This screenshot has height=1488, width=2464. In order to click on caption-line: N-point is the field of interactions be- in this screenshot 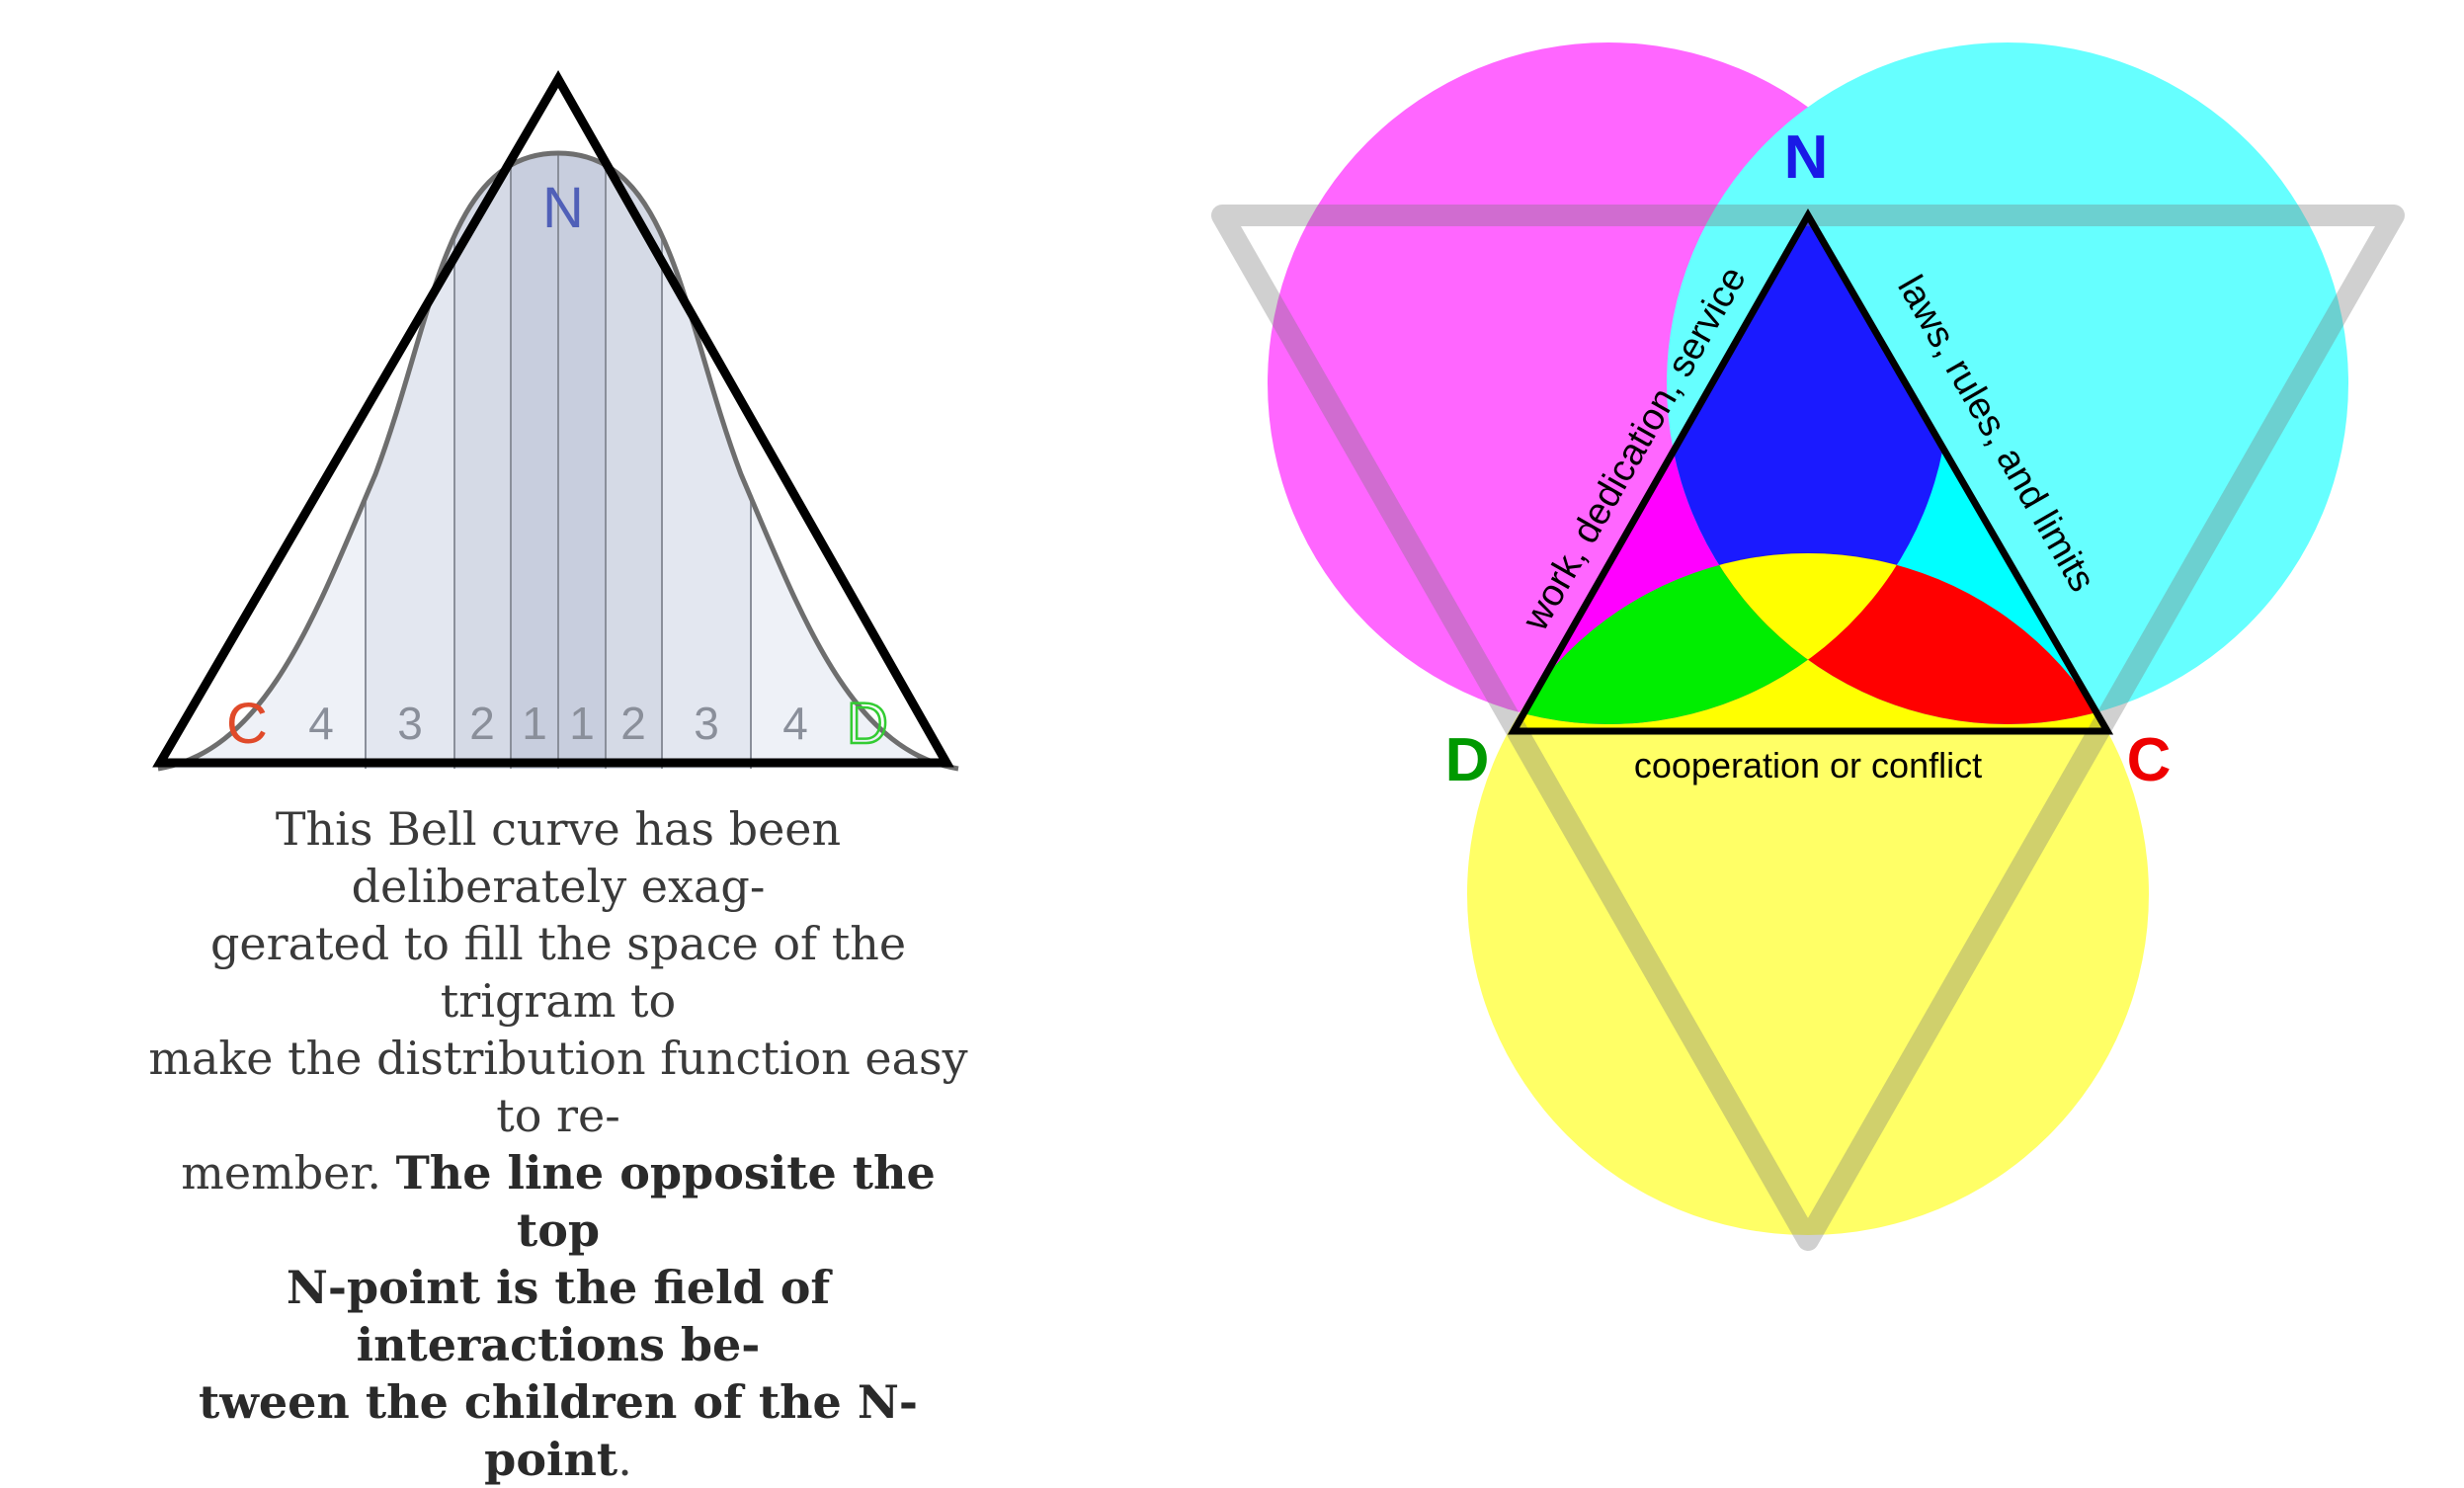, I will do `click(558, 1316)`.